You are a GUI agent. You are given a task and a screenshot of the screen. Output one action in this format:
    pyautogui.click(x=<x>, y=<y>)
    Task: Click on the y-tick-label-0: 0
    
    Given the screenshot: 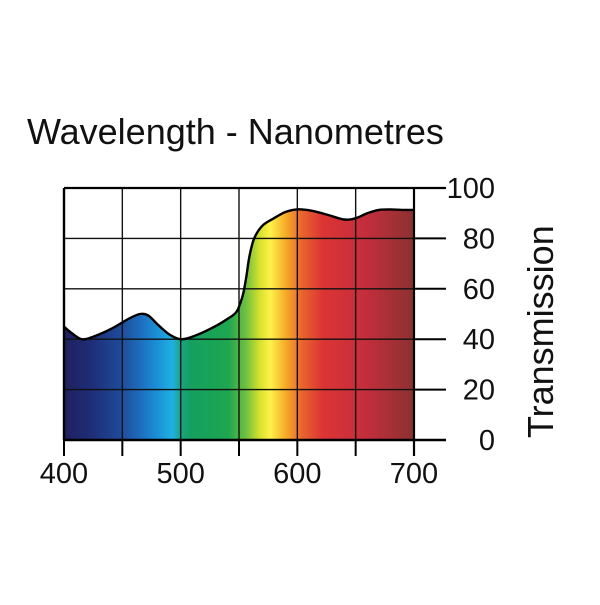 What is the action you would take?
    pyautogui.click(x=487, y=441)
    